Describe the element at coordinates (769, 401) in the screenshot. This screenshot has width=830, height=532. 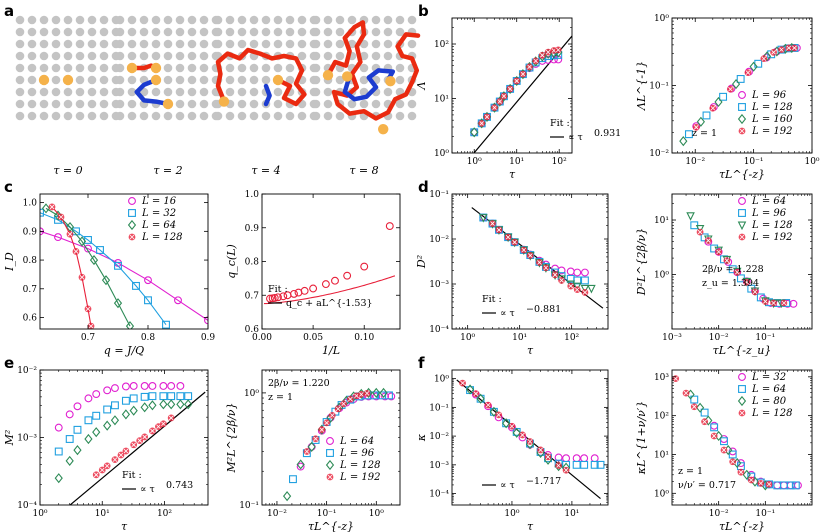
I see `legend-entry: L = 80` at that location.